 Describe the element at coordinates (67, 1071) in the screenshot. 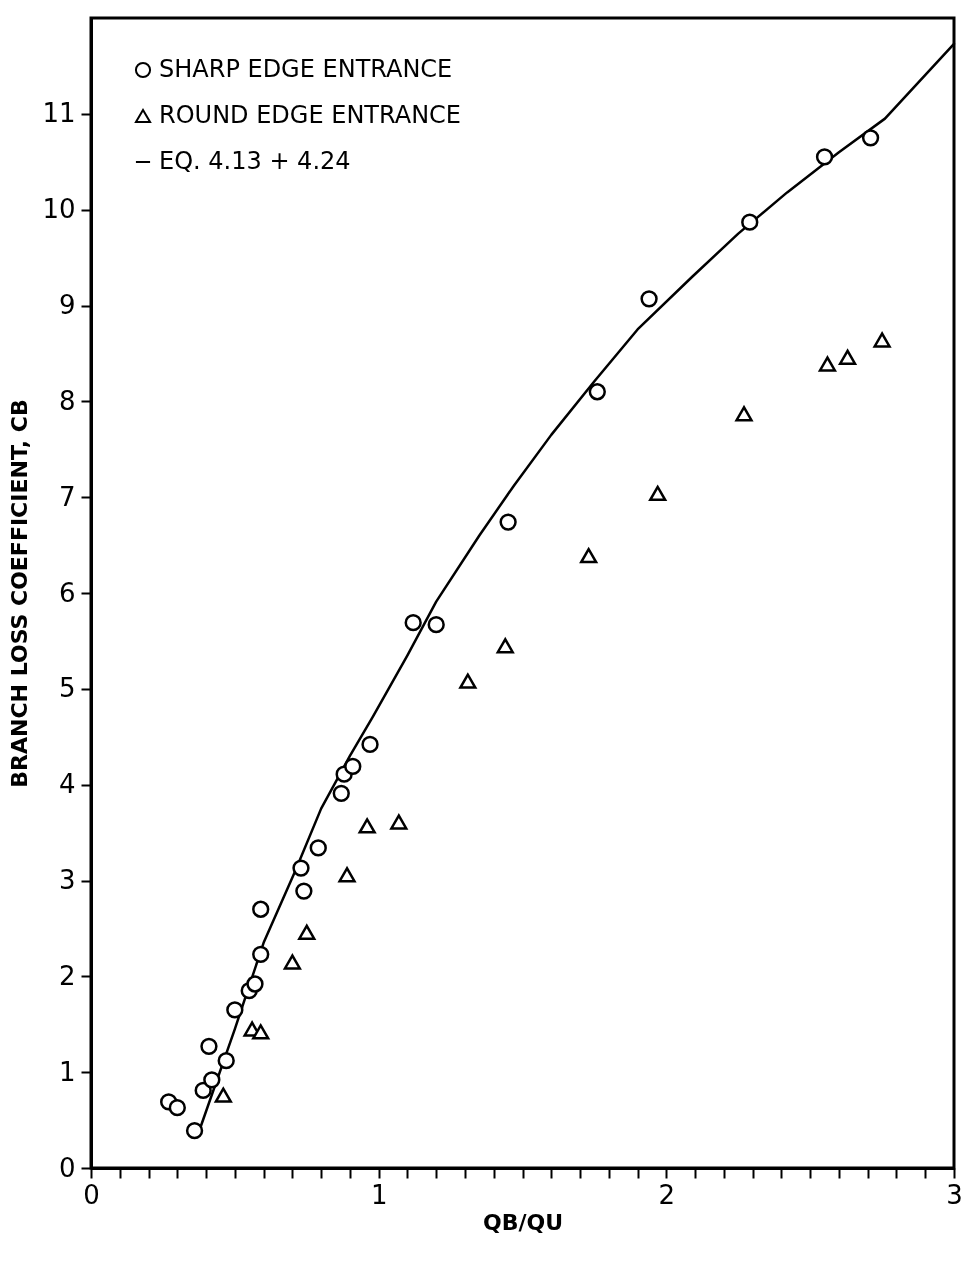

I see `y-tick-label: 1` at that location.